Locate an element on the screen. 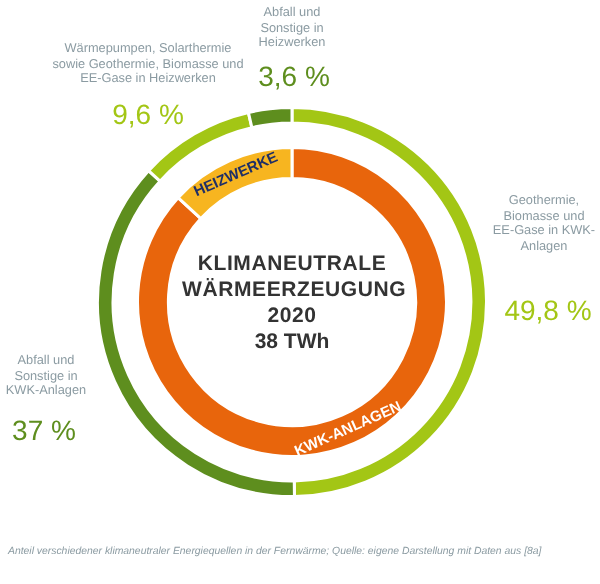 The image size is (600, 584). data-label: 37 % is located at coordinates (44, 430).